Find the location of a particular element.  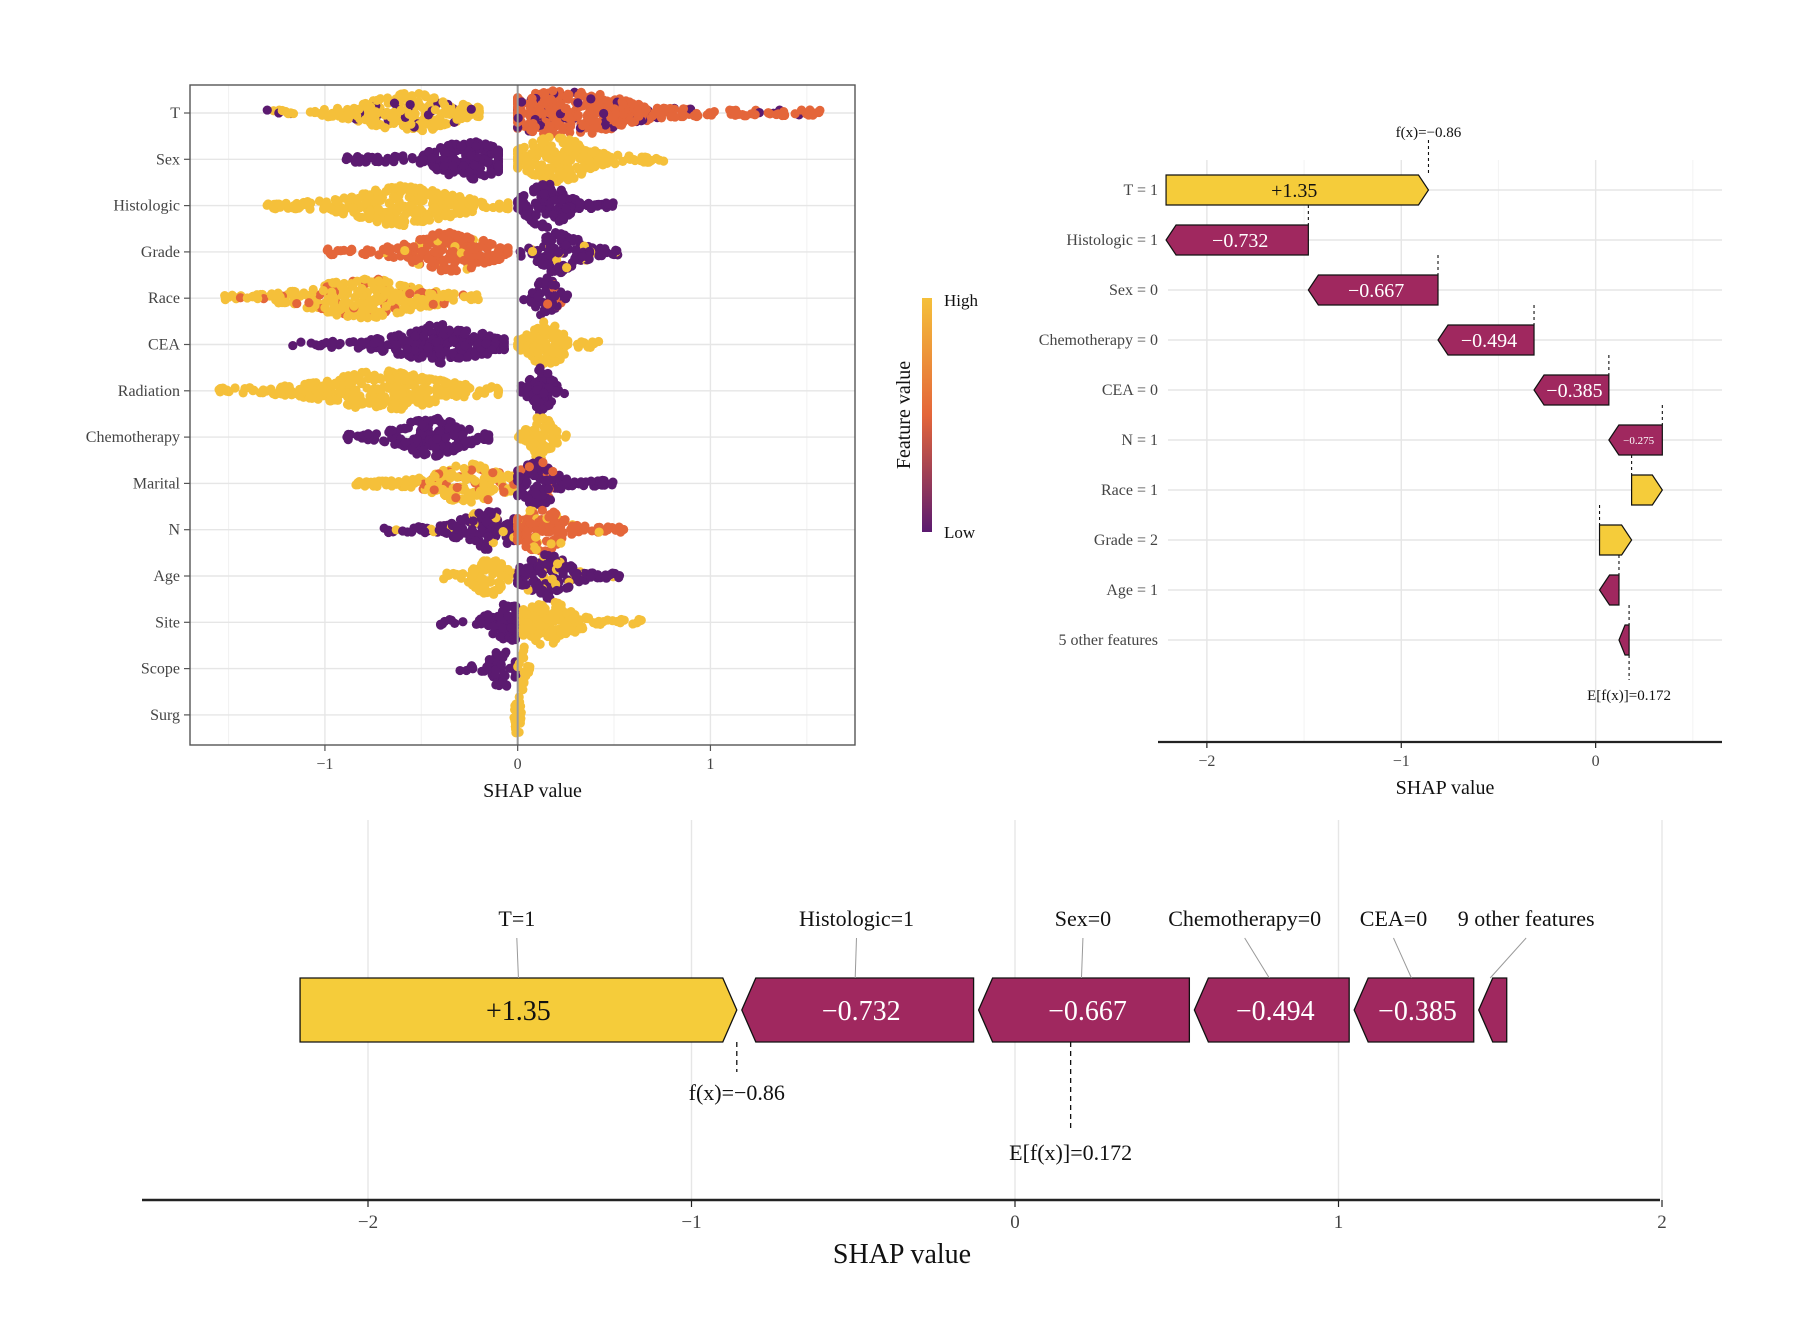

x-tick-label: 0 is located at coordinates (1596, 761).